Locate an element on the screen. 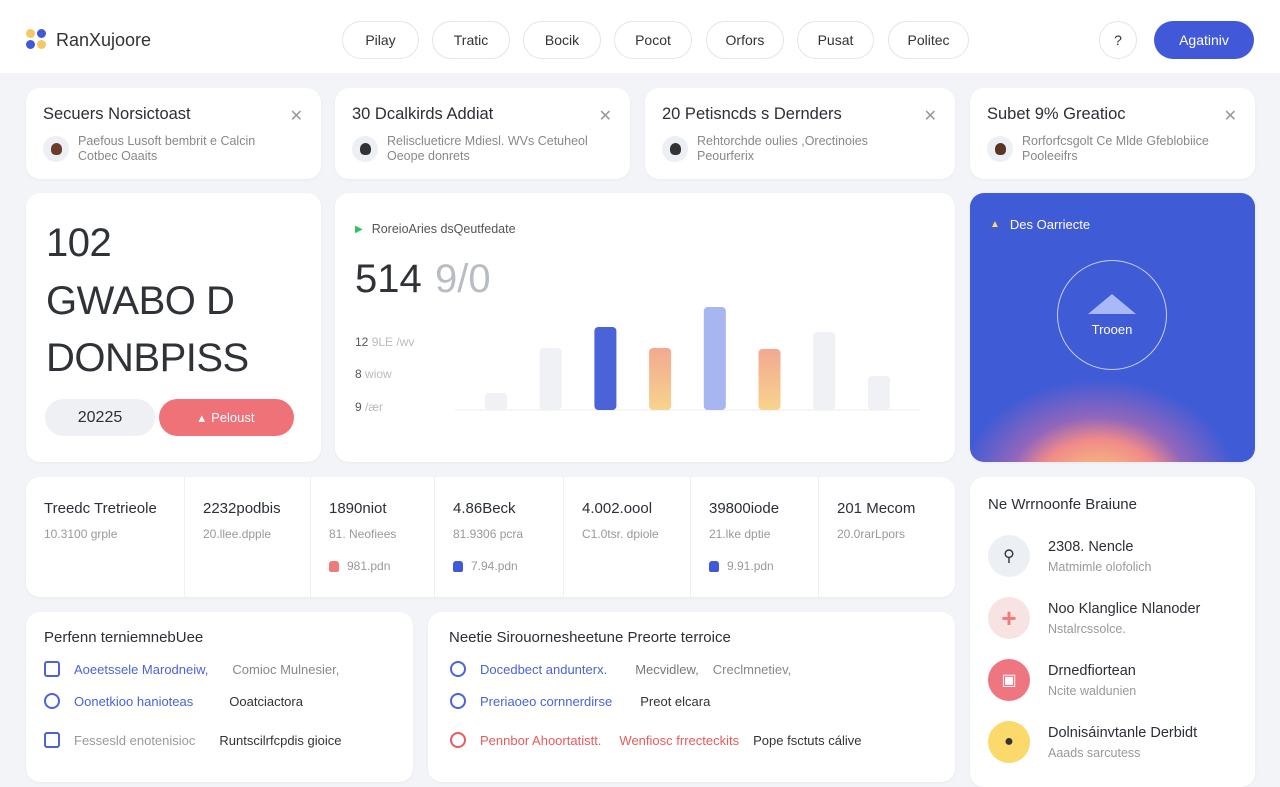 This screenshot has height=787, width=1280. nav-item-6: Pusat is located at coordinates (835, 40).